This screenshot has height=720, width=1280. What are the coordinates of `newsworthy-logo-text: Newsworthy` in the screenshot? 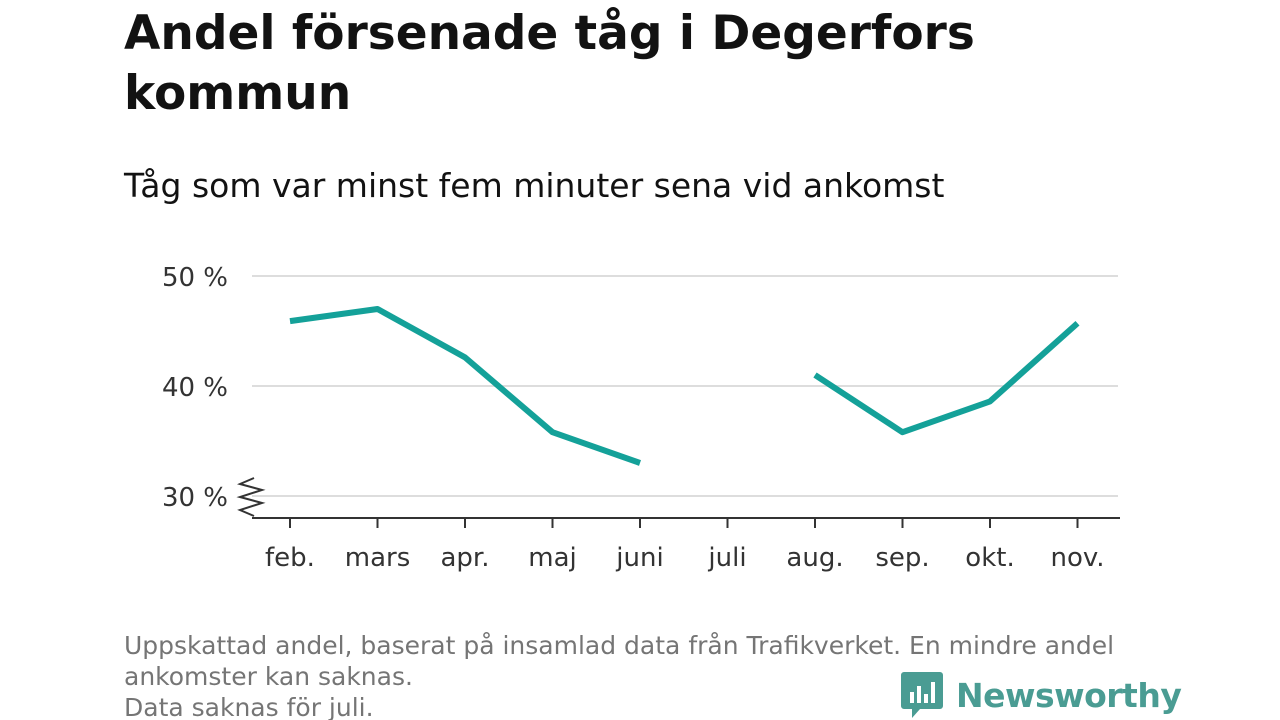 It's located at (1069, 695).